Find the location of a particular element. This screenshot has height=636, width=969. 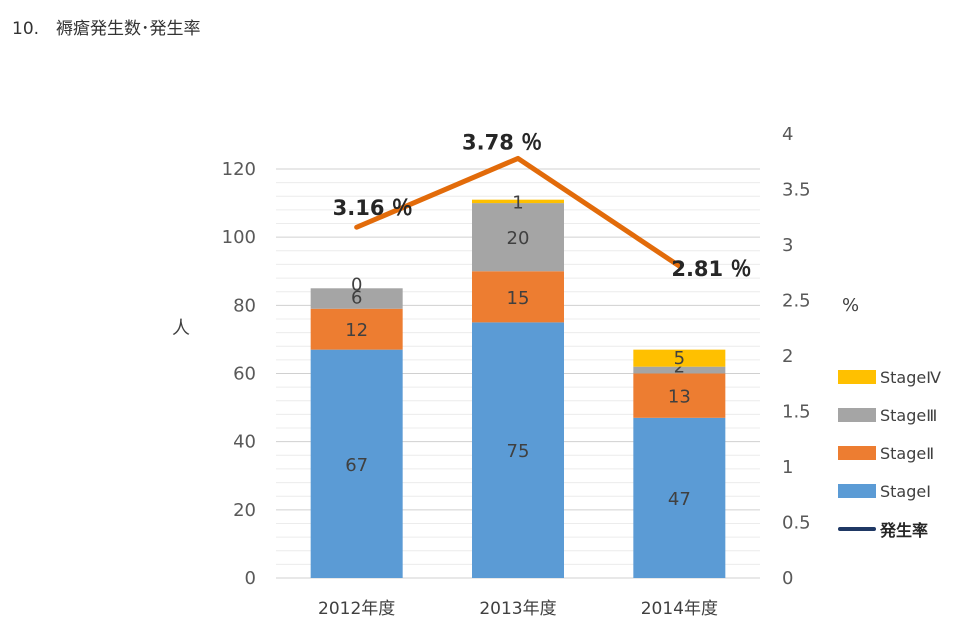

legend-swatch-stage2 is located at coordinates (857, 453).